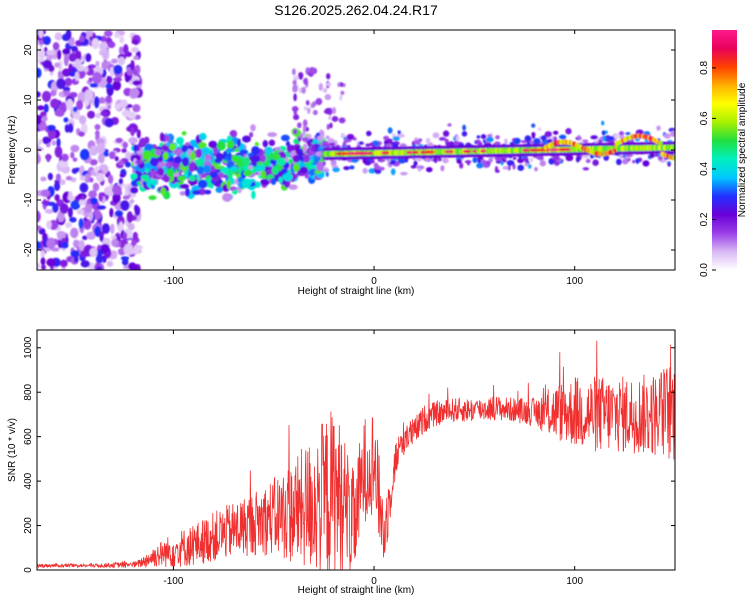 Image resolution: width=750 pixels, height=600 pixels. Describe the element at coordinates (704, 118) in the screenshot. I see `colorbar-tick-label: 0.6` at that location.